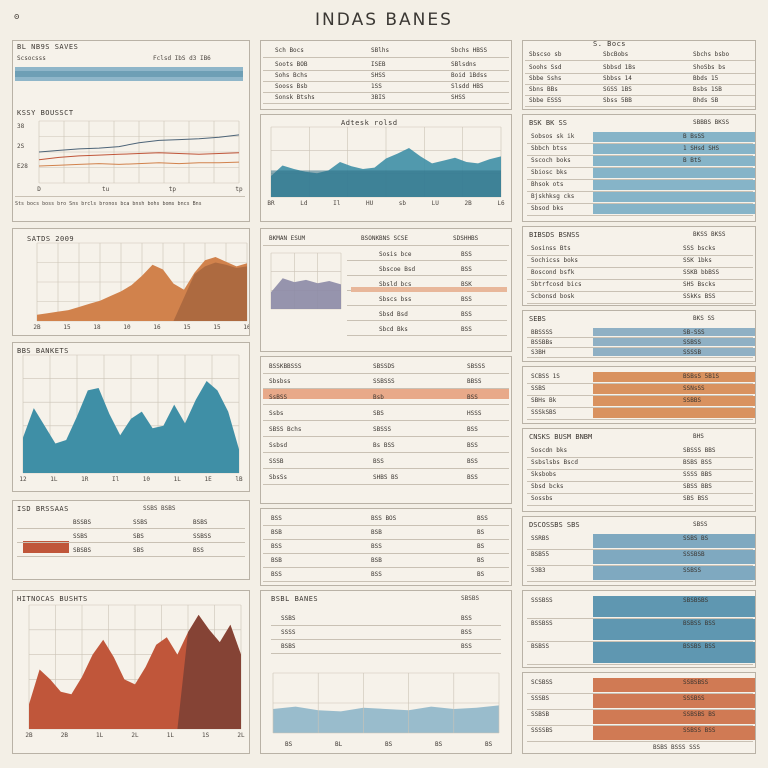 The width and height of the screenshot is (768, 768). I want to click on right-band-6-value: SSBSBSS, so click(696, 682).